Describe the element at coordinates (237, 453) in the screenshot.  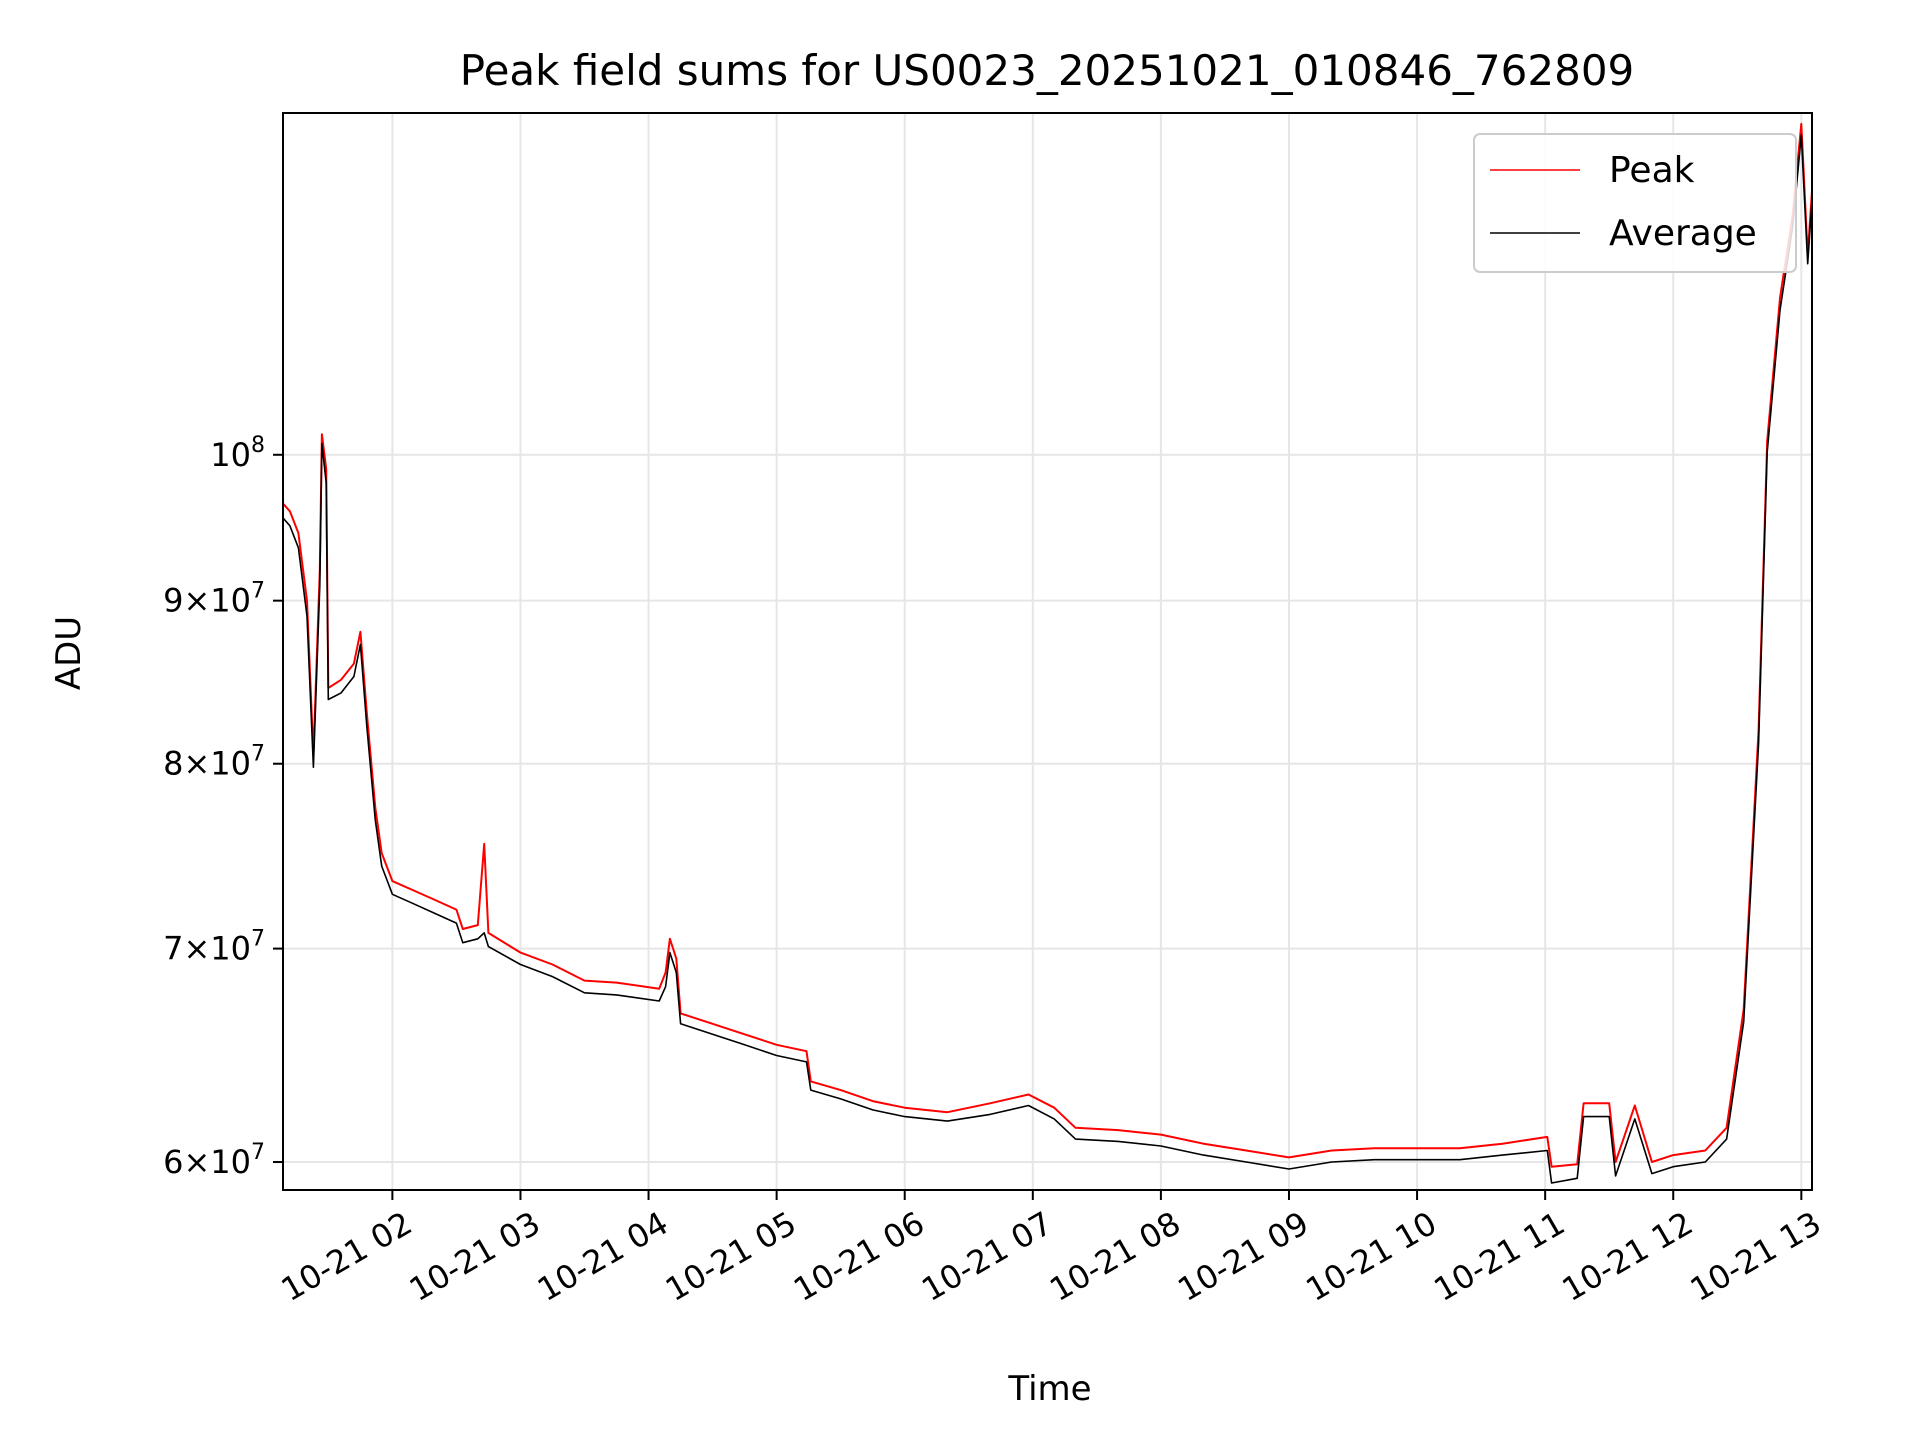
I see `y-tick-label: 108` at that location.